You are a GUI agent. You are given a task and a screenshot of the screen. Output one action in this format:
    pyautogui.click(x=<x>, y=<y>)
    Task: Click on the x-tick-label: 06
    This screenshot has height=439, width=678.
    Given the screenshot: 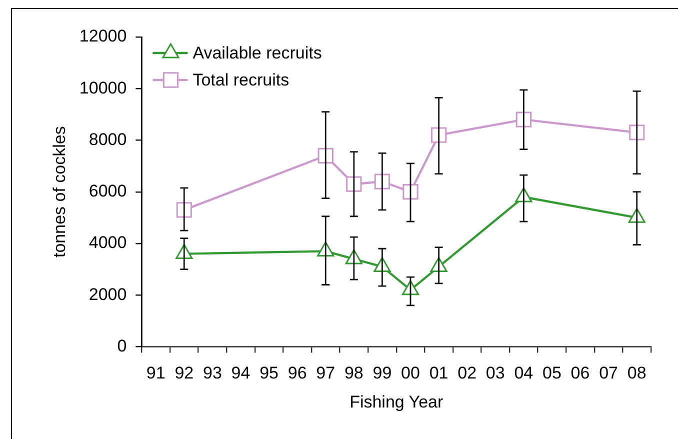 What is the action you would take?
    pyautogui.click(x=580, y=373)
    